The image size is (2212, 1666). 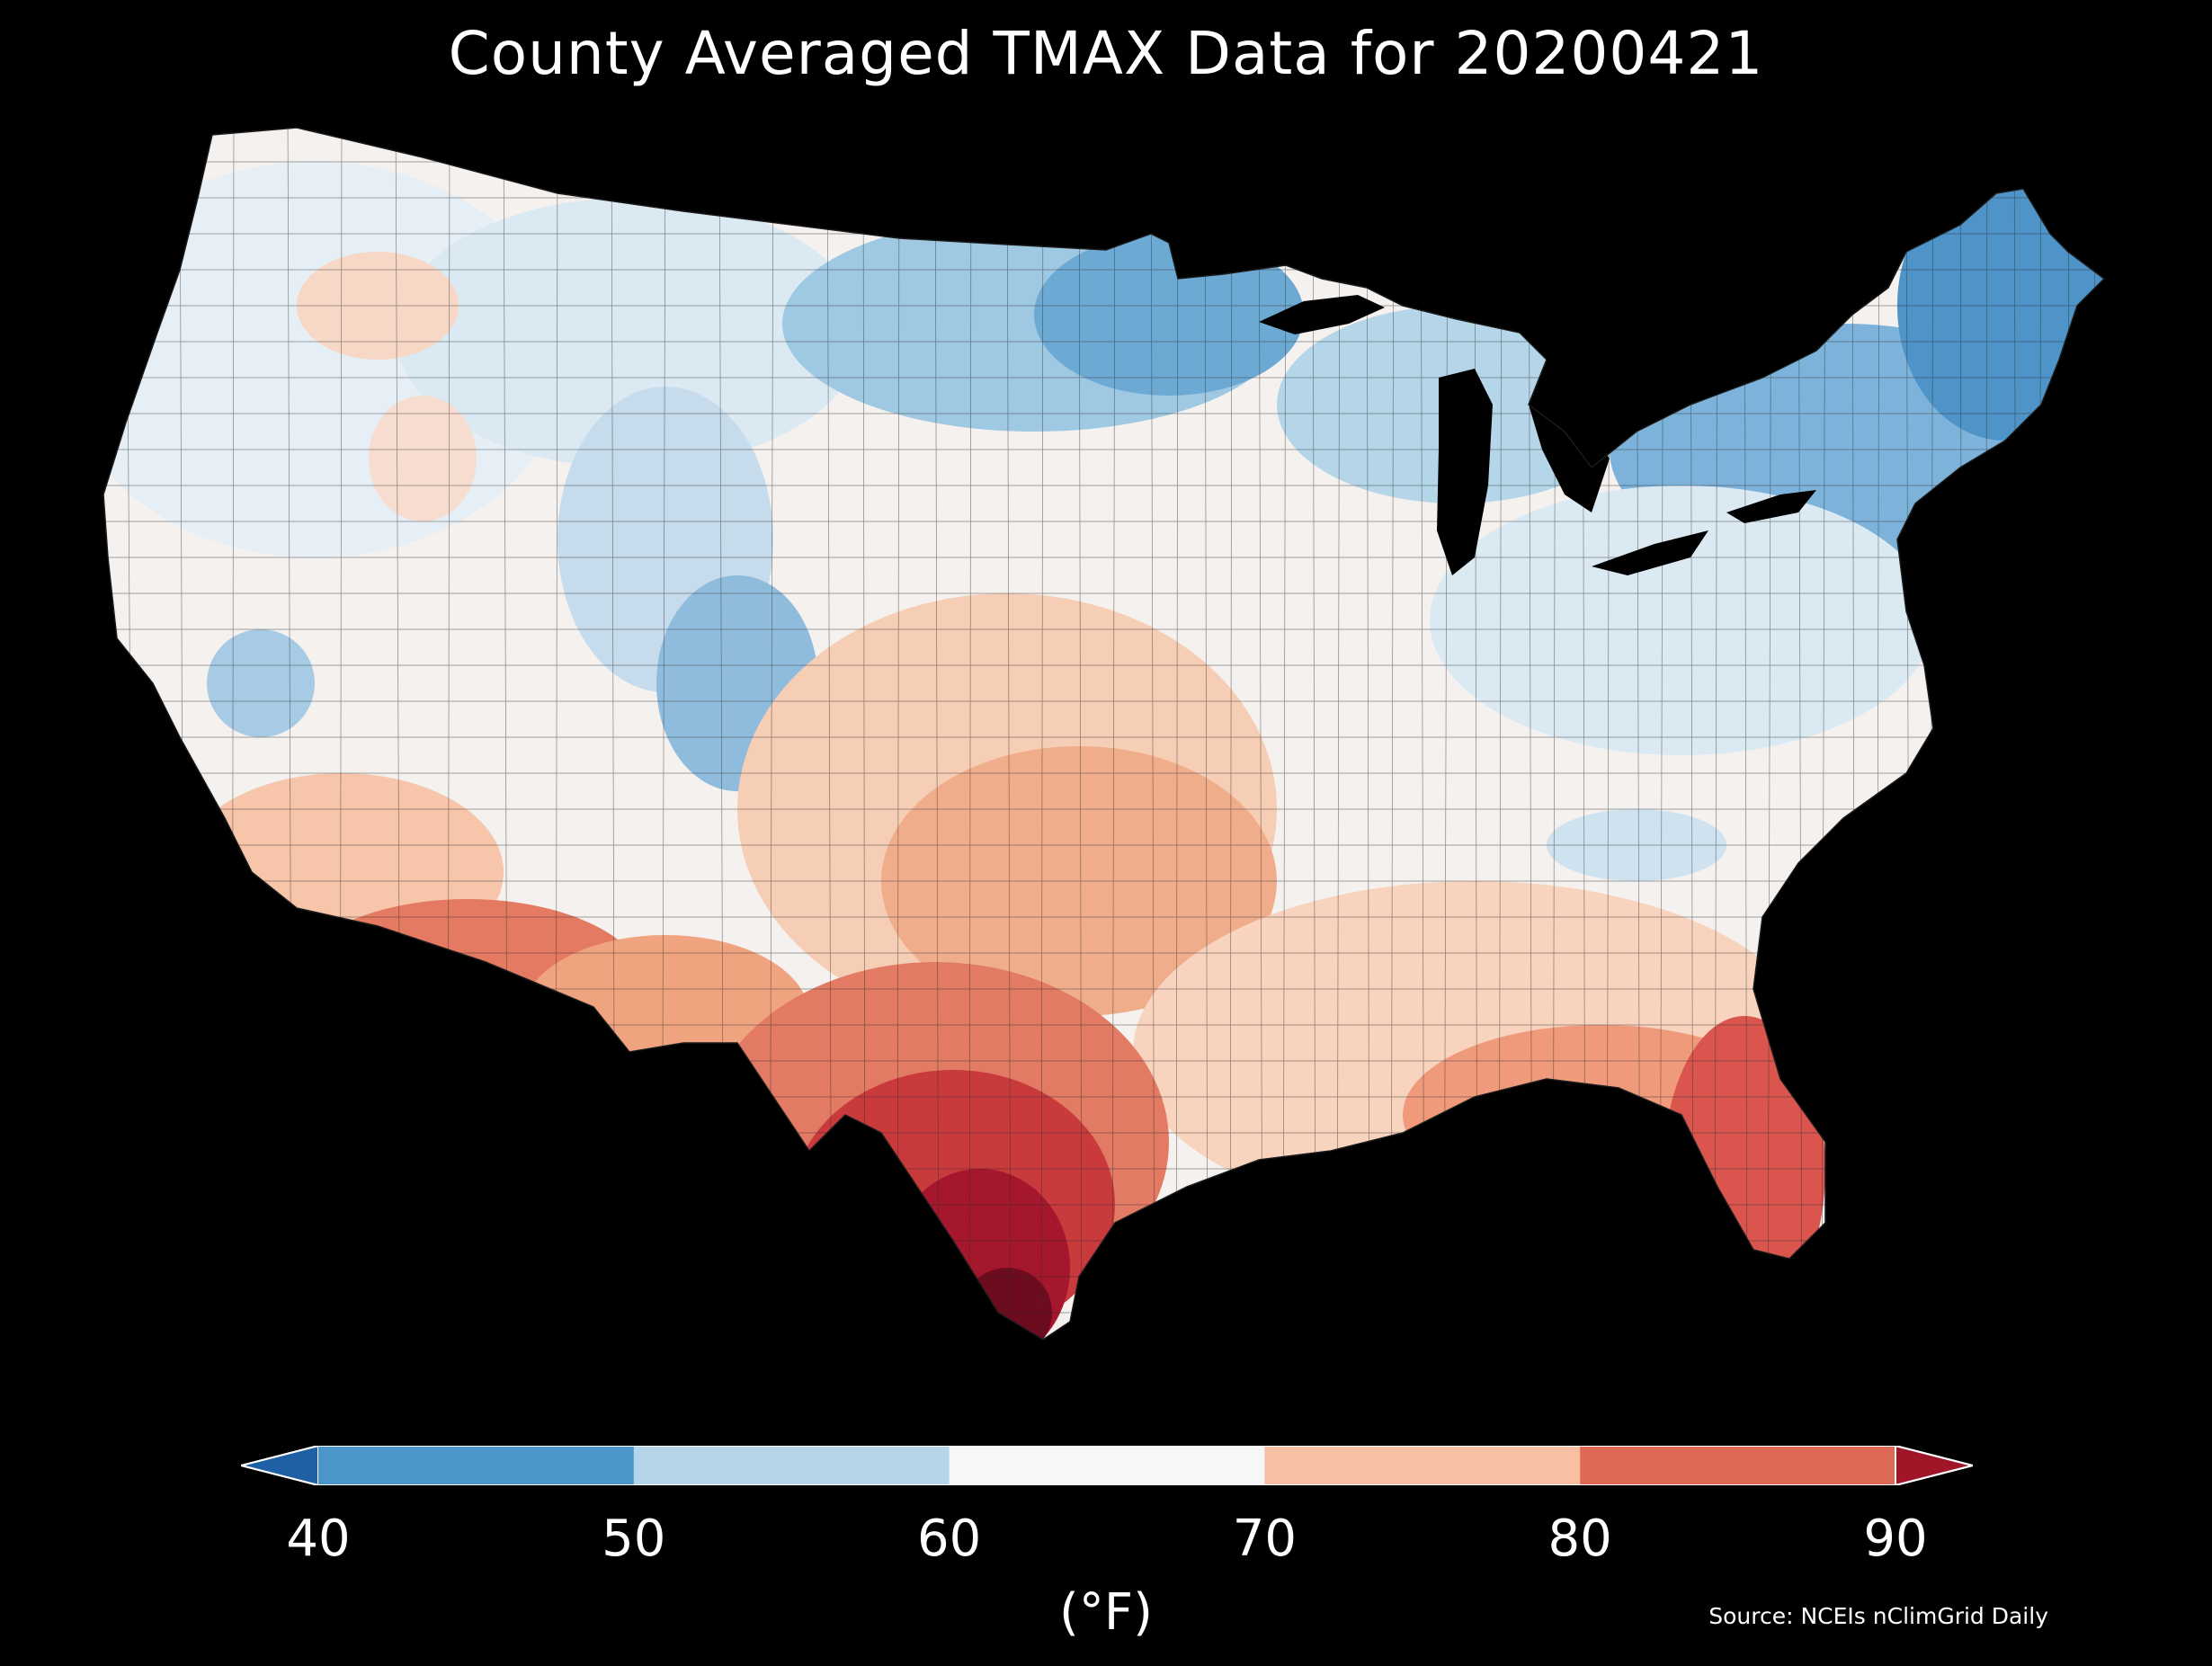 I want to click on colorbar, so click(x=1107, y=1465).